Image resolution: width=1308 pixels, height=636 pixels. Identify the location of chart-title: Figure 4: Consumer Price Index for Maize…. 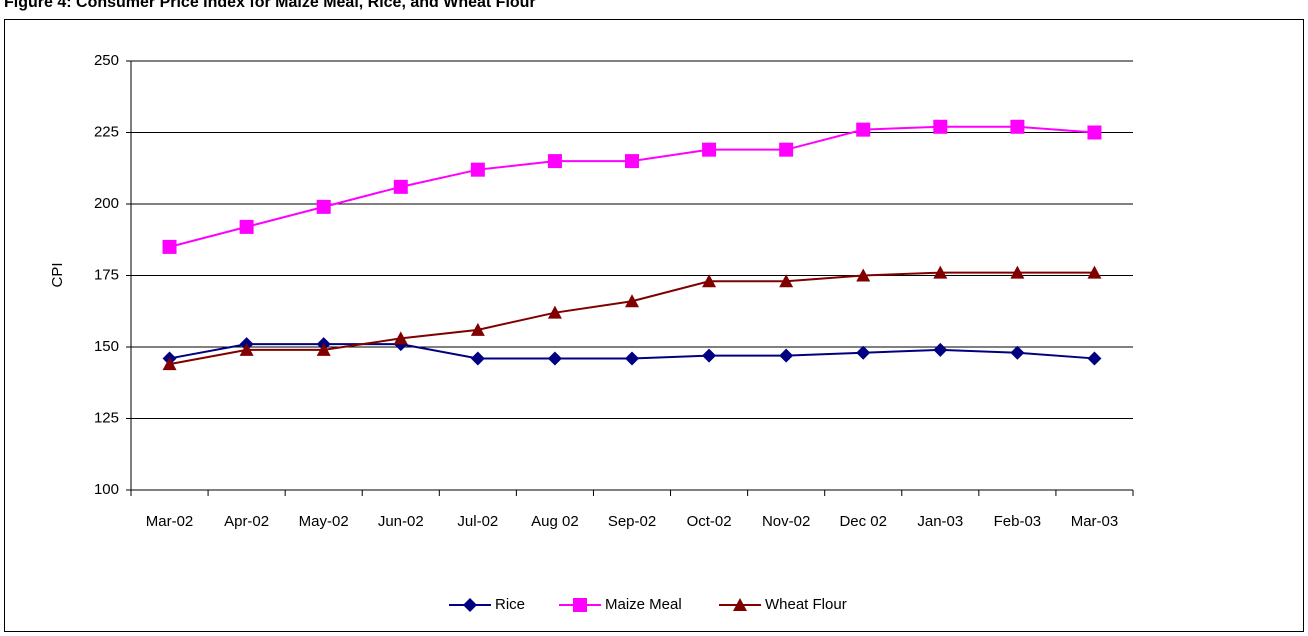
(270, 5).